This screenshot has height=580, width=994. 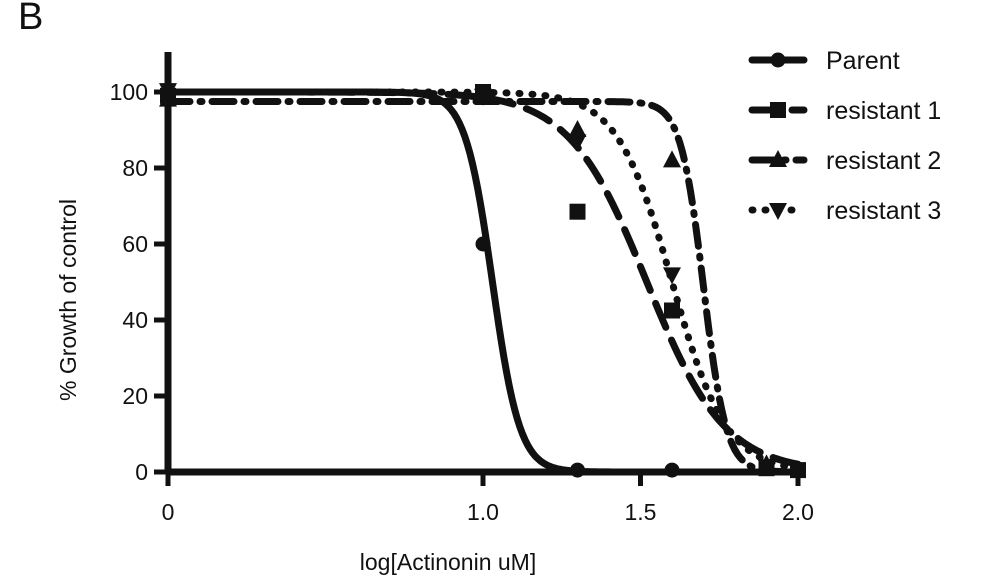 What do you see at coordinates (31, 19) in the screenshot?
I see `panel-label: B` at bounding box center [31, 19].